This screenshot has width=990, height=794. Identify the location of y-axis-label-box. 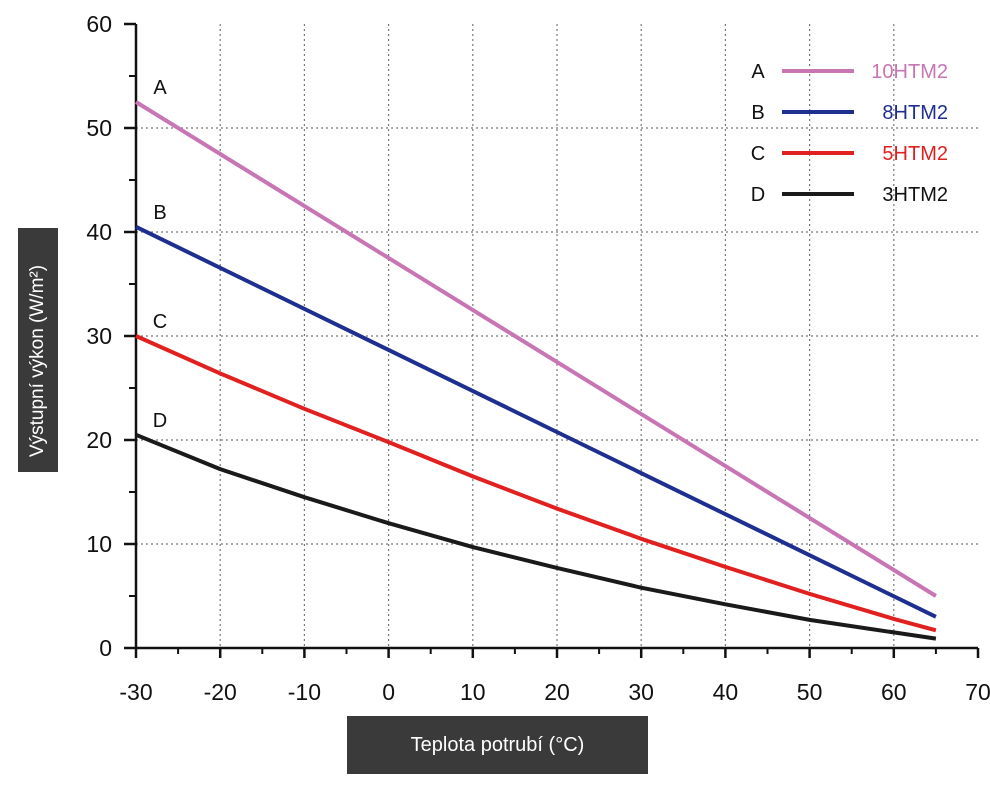
(38, 350).